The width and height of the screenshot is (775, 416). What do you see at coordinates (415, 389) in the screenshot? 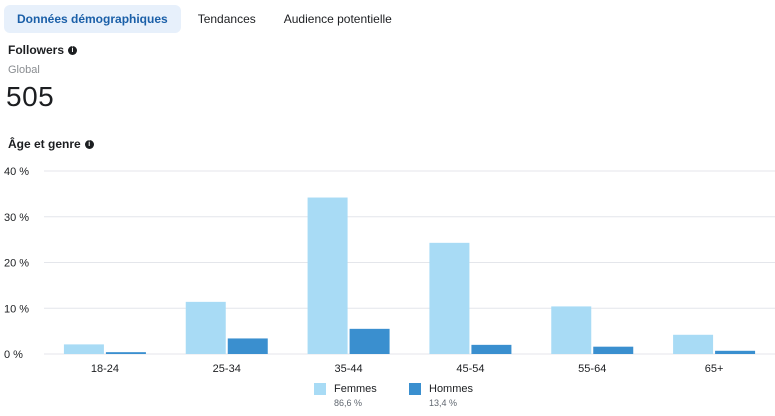
I see `legend-swatch-hommes` at bounding box center [415, 389].